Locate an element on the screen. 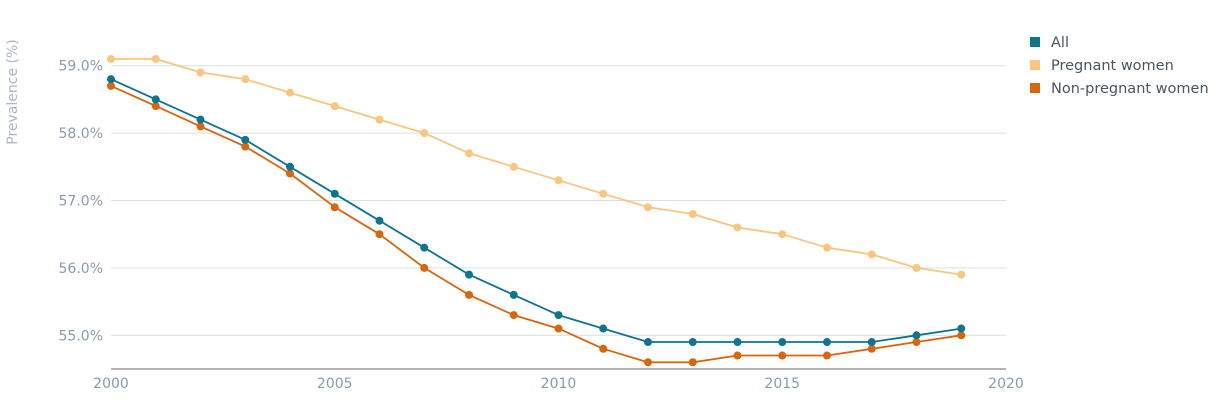  legend-item: All is located at coordinates (1049, 43).